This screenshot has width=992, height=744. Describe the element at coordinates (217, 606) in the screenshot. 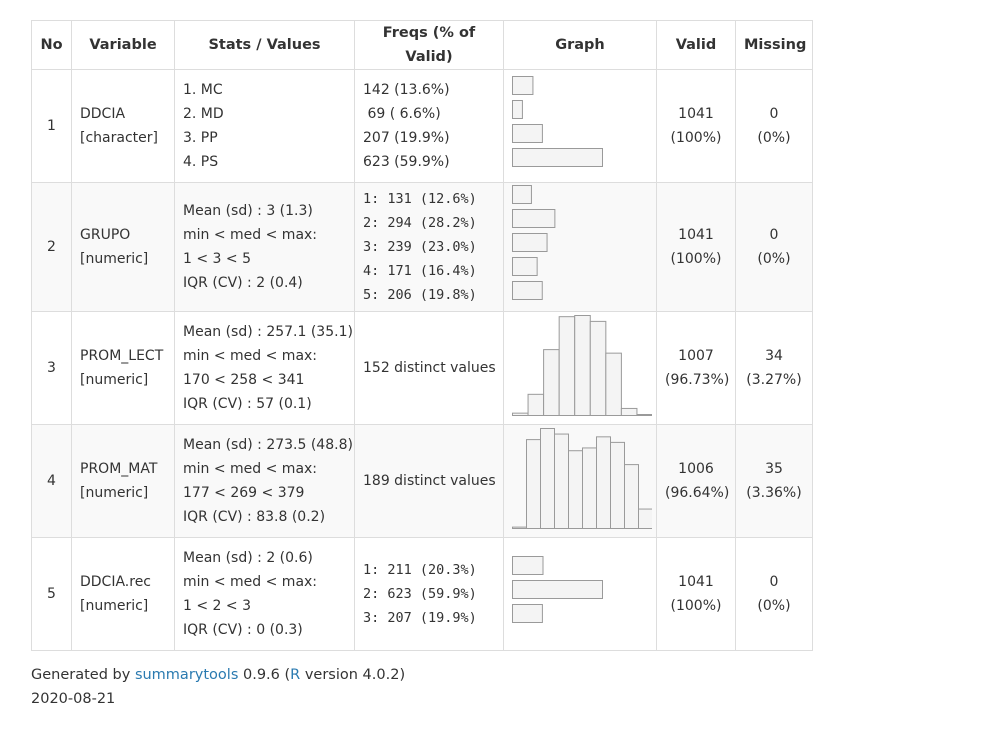

I see `stats-line: 1 < 2 < 3` at that location.